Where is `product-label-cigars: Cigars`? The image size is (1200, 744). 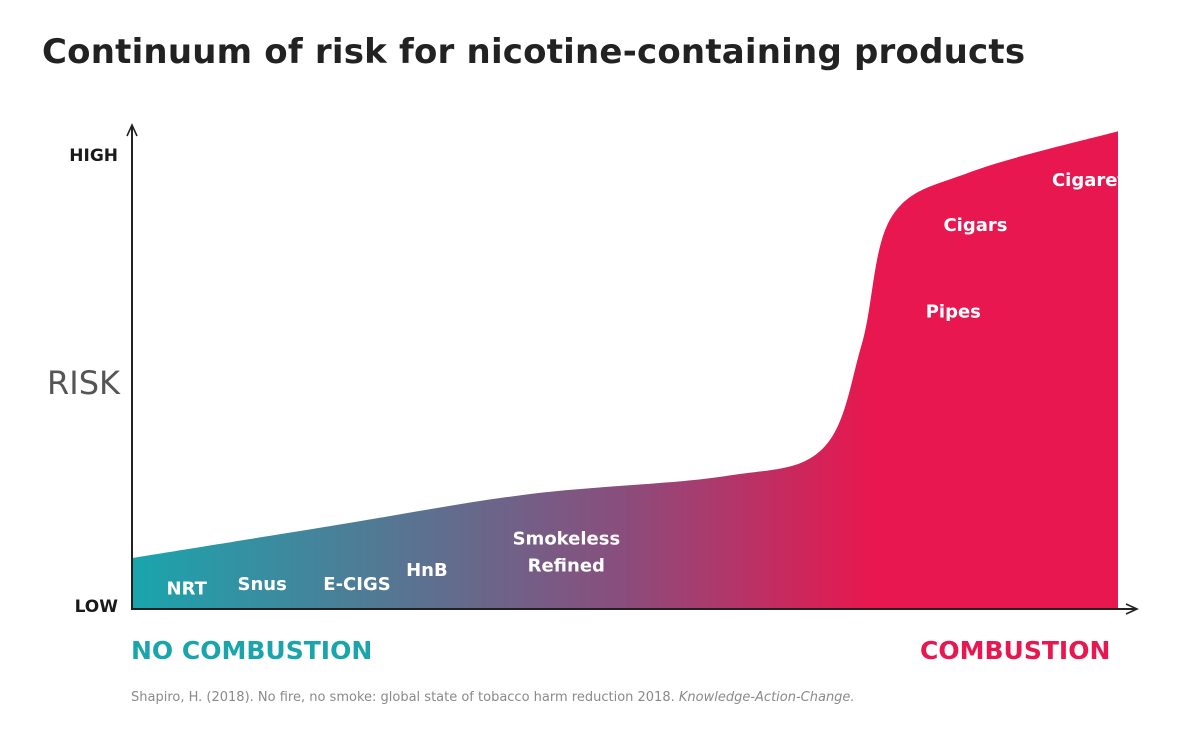
product-label-cigars: Cigars is located at coordinates (975, 225).